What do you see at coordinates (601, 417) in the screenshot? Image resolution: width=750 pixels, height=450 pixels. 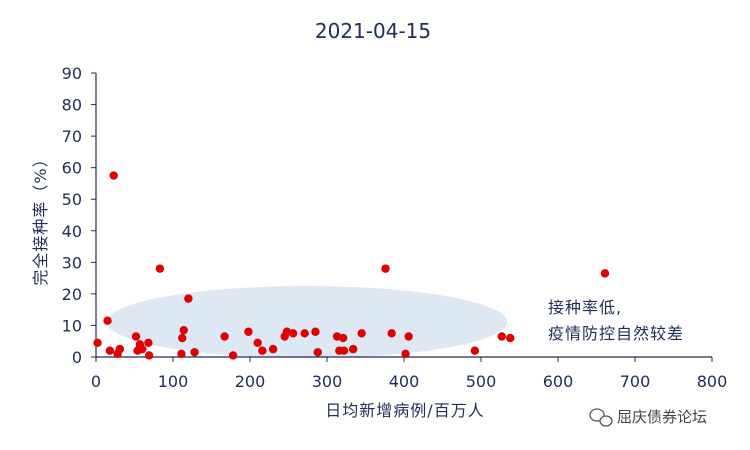 I see `wechat-icon` at bounding box center [601, 417].